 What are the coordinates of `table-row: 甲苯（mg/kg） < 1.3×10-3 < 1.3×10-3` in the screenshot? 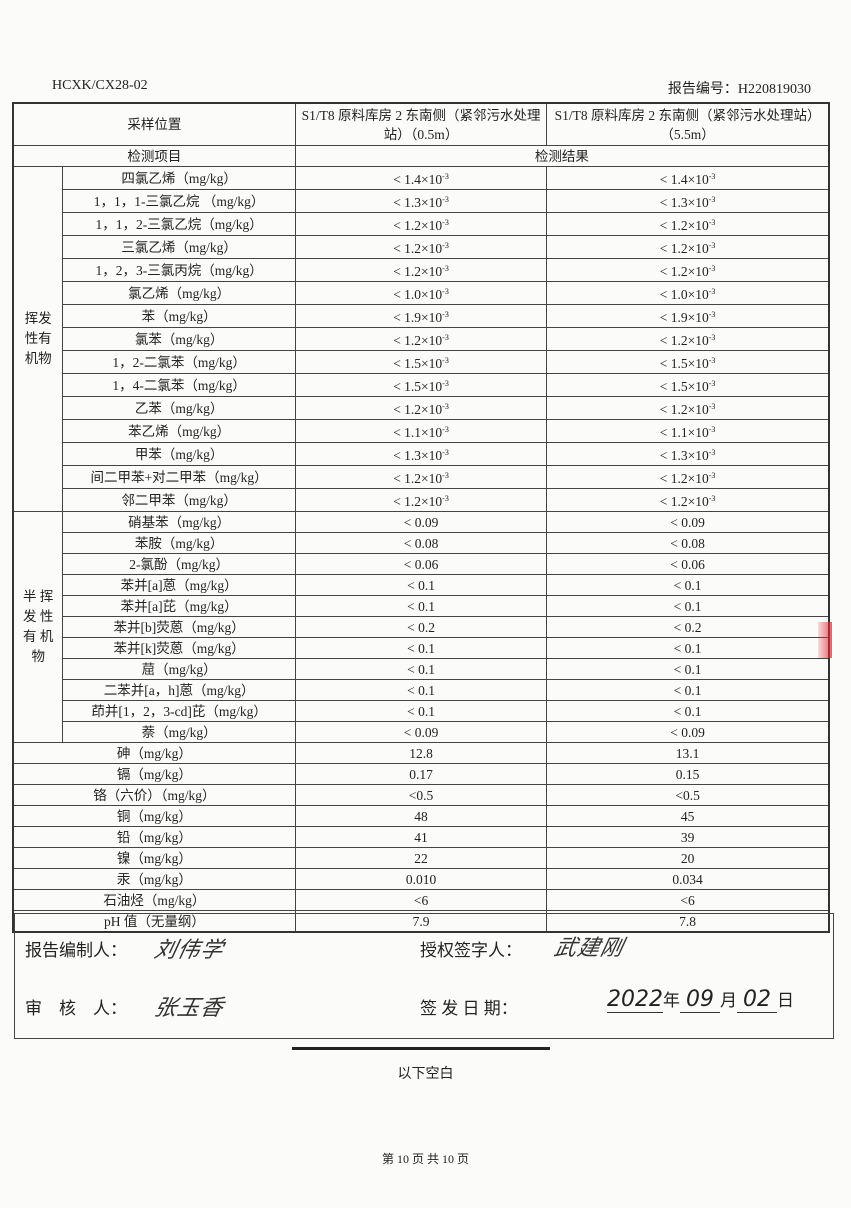 It's located at (421, 454).